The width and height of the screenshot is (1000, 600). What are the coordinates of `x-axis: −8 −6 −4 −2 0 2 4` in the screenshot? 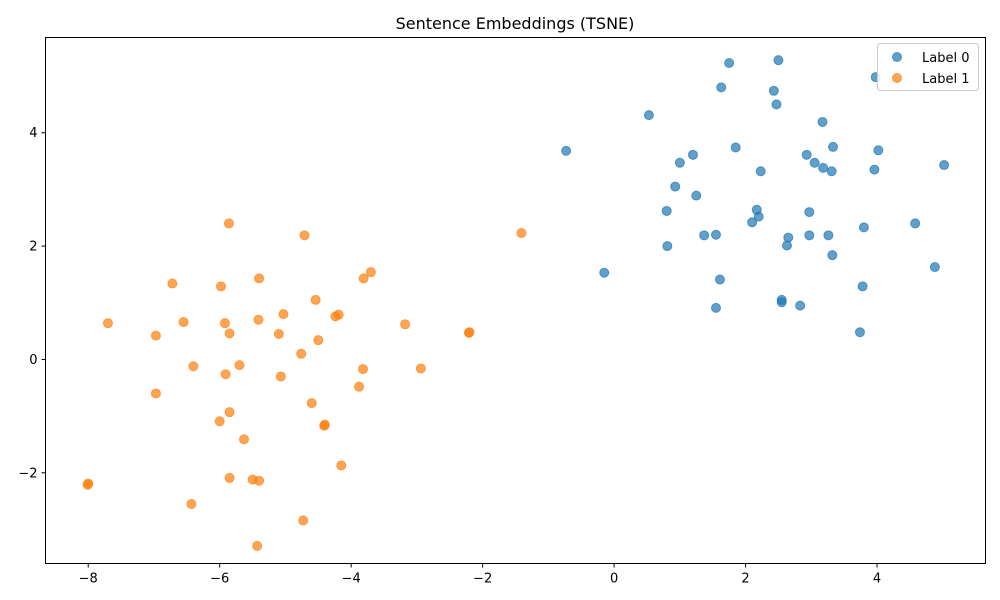 It's located at (480, 575).